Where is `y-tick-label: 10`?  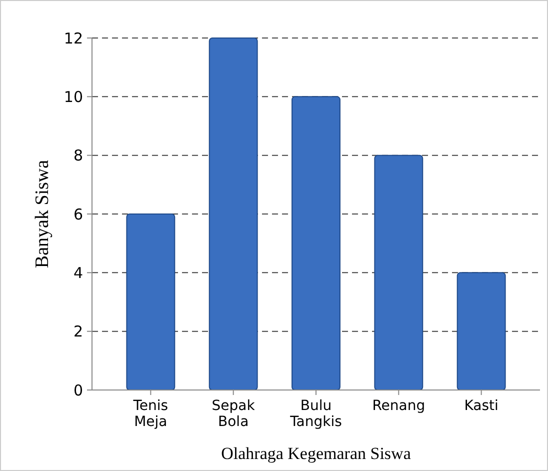 y-tick-label: 10 is located at coordinates (73, 97).